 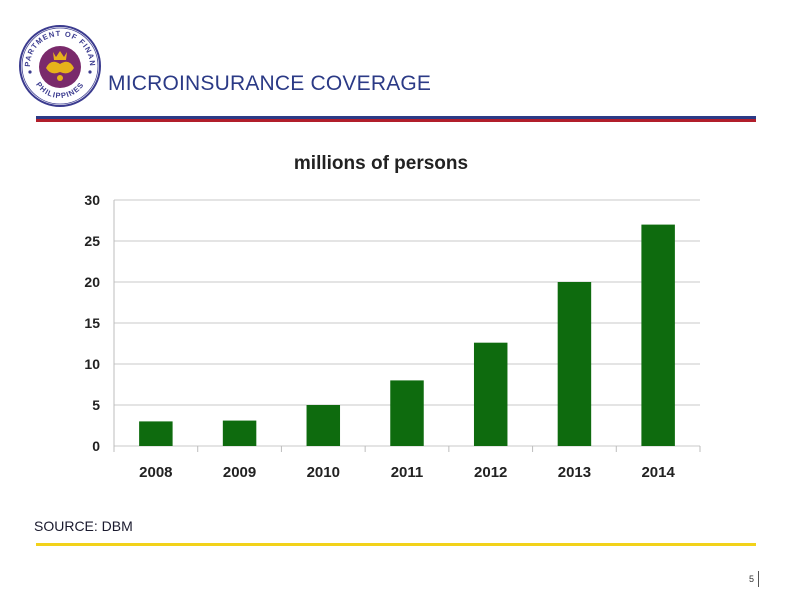 I want to click on bar-2010, so click(x=323, y=425).